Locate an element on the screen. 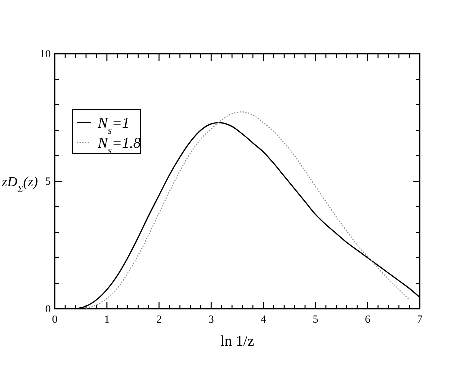 Image resolution: width=473 pixels, height=365 pixels. x-tick-label: 2 is located at coordinates (159, 320).